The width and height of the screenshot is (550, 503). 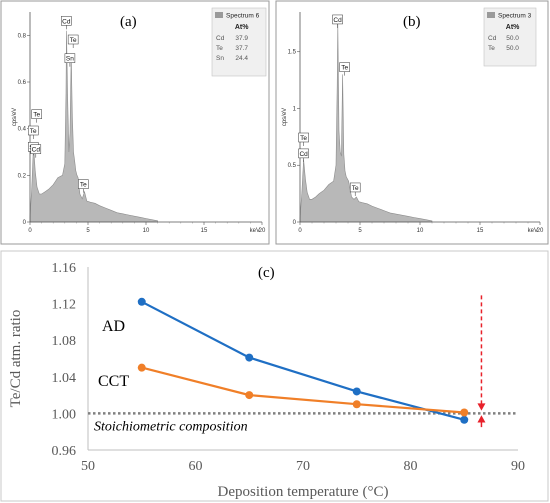 I want to click on y-tick-label: 1.5, so click(x=292, y=53).